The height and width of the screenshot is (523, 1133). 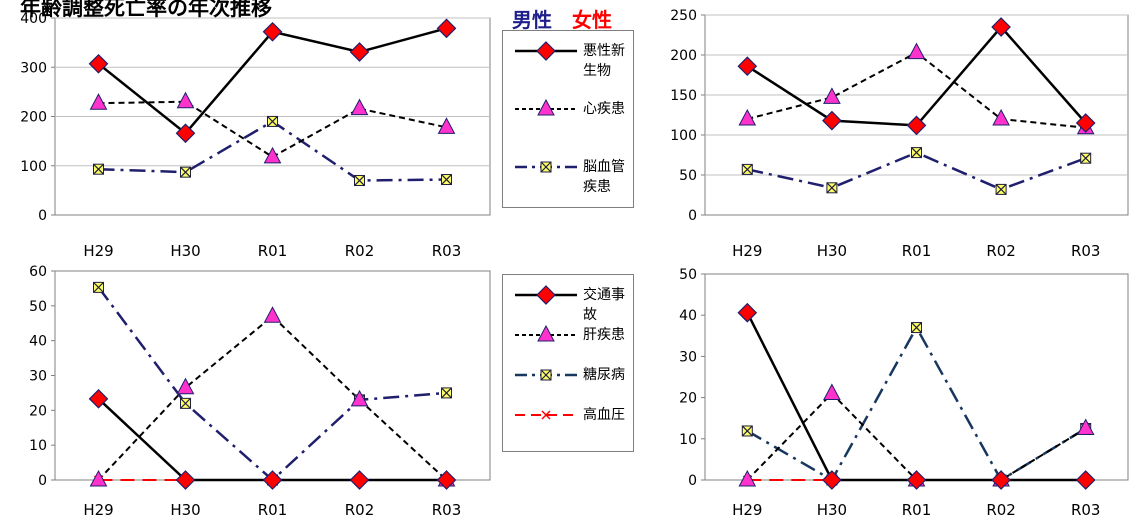 What do you see at coordinates (592, 20) in the screenshot?
I see `female-label: 女性` at bounding box center [592, 20].